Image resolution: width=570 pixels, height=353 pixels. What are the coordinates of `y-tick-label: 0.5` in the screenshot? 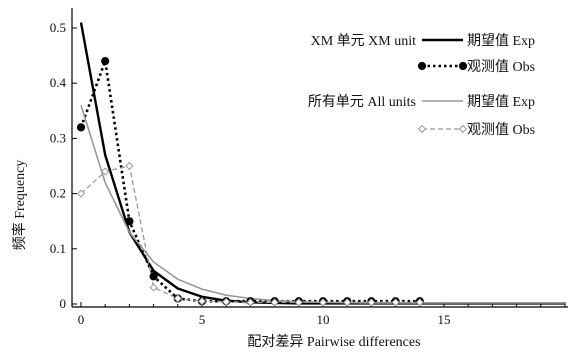 It's located at (58, 27).